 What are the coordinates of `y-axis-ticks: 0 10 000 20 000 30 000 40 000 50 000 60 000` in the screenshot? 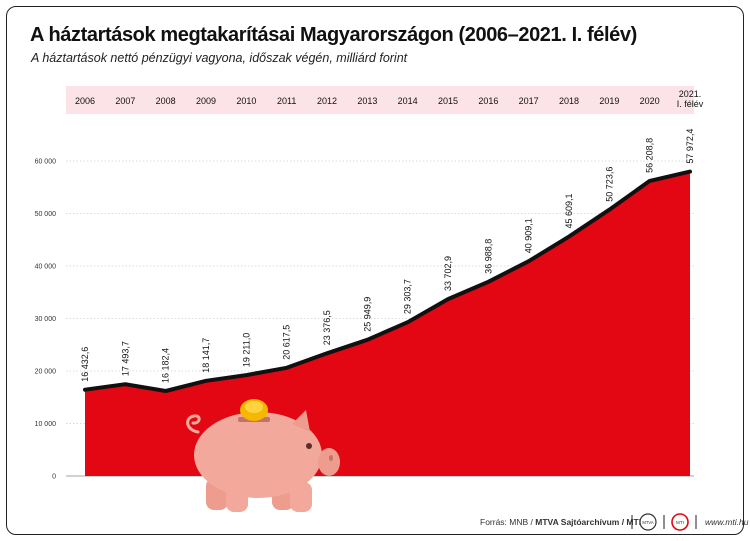 It's located at (46, 320).